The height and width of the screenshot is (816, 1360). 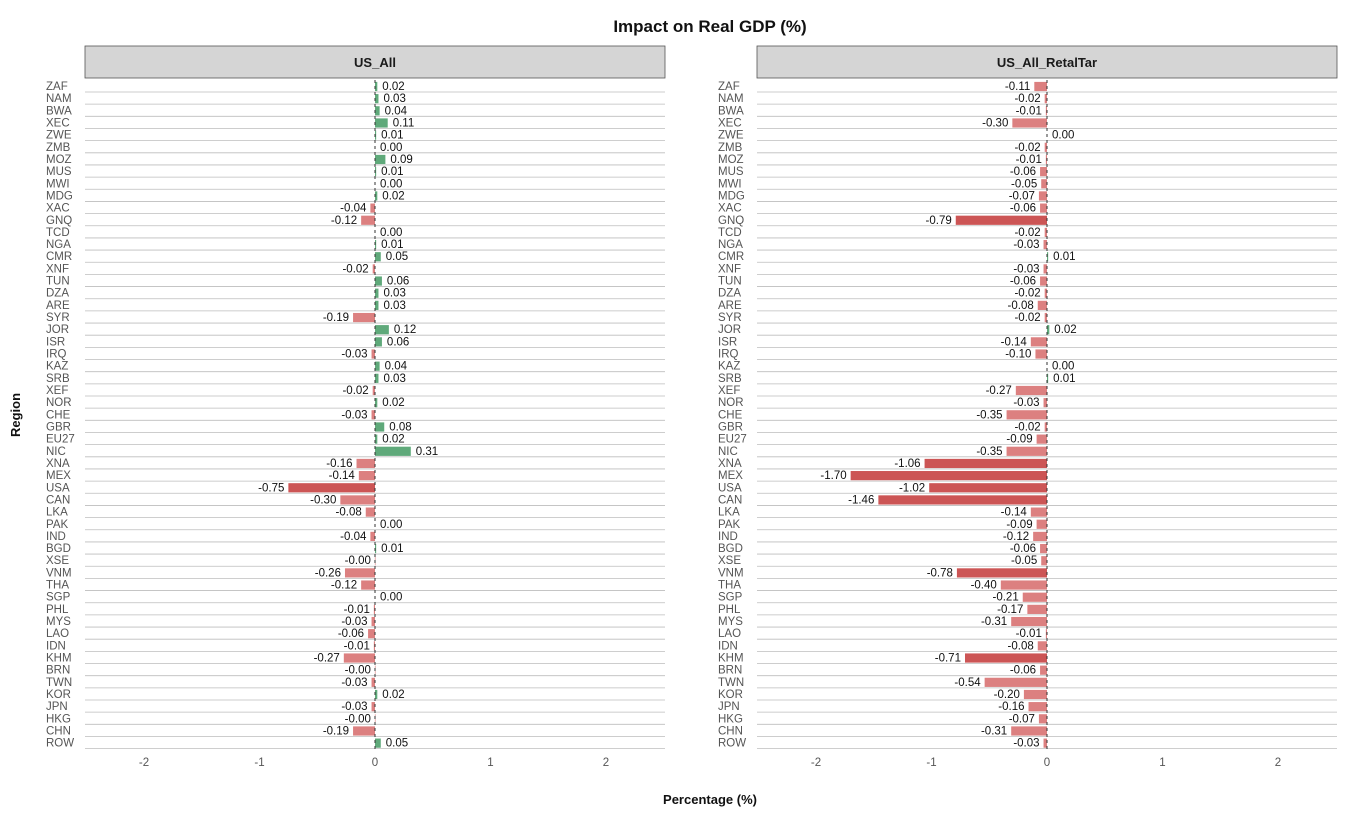 I want to click on bar-mdg, so click(x=1042, y=196).